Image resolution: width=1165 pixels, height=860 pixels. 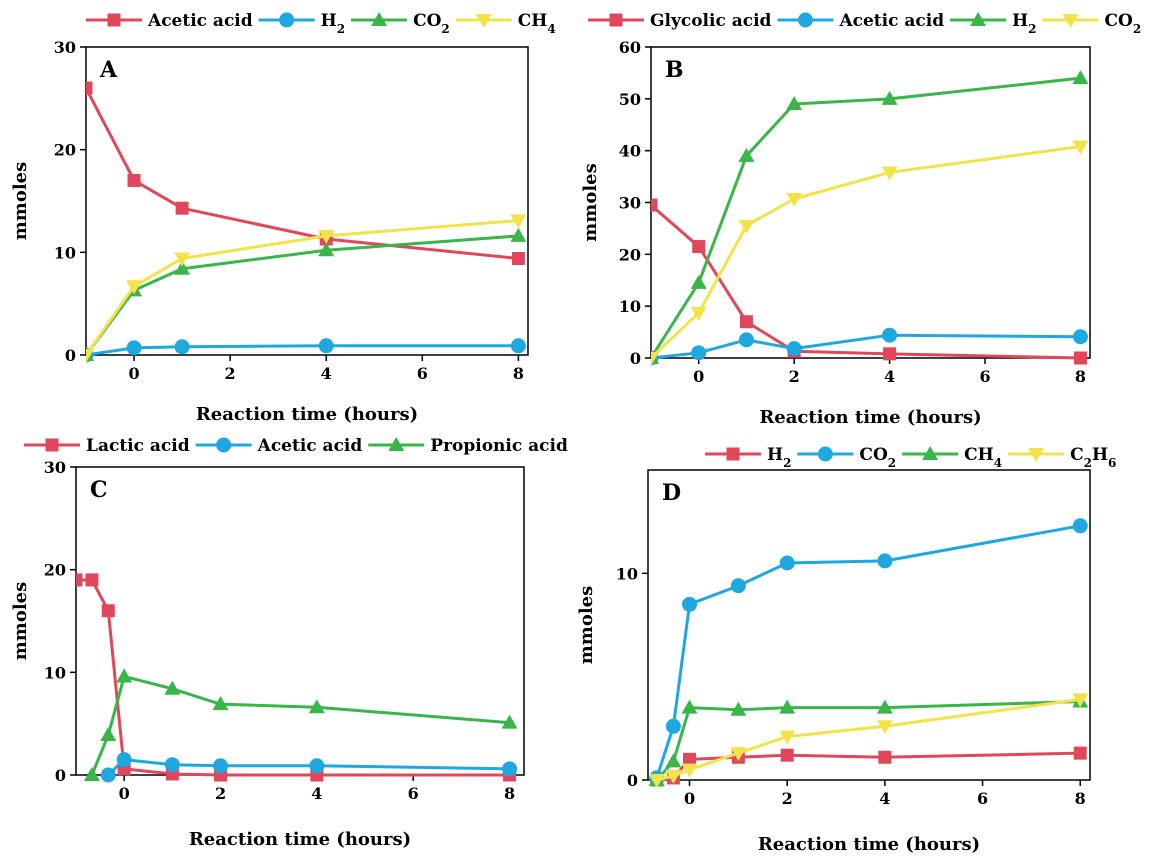 What do you see at coordinates (138, 446) in the screenshot?
I see `legend-label: Lactic acid` at bounding box center [138, 446].